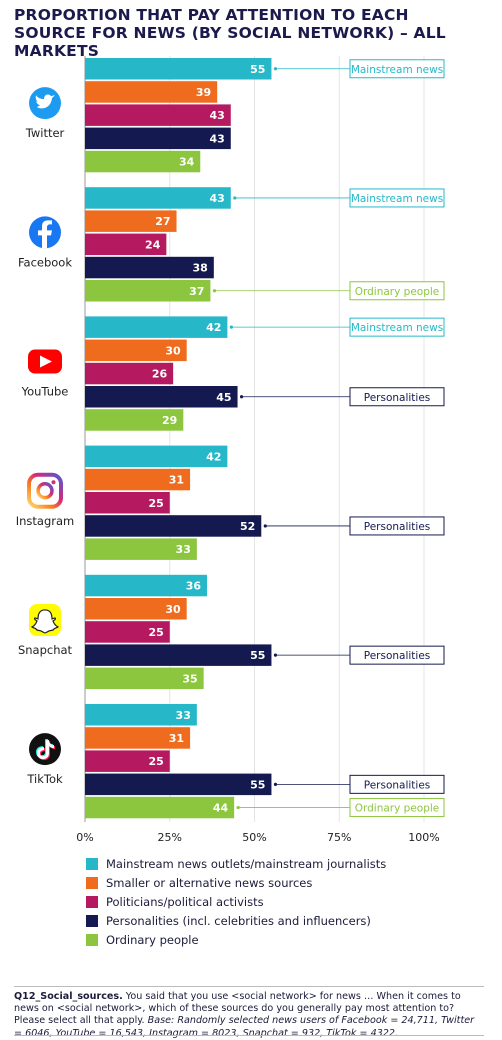  What do you see at coordinates (203, 92) in the screenshot?
I see `data-label: 39` at bounding box center [203, 92].